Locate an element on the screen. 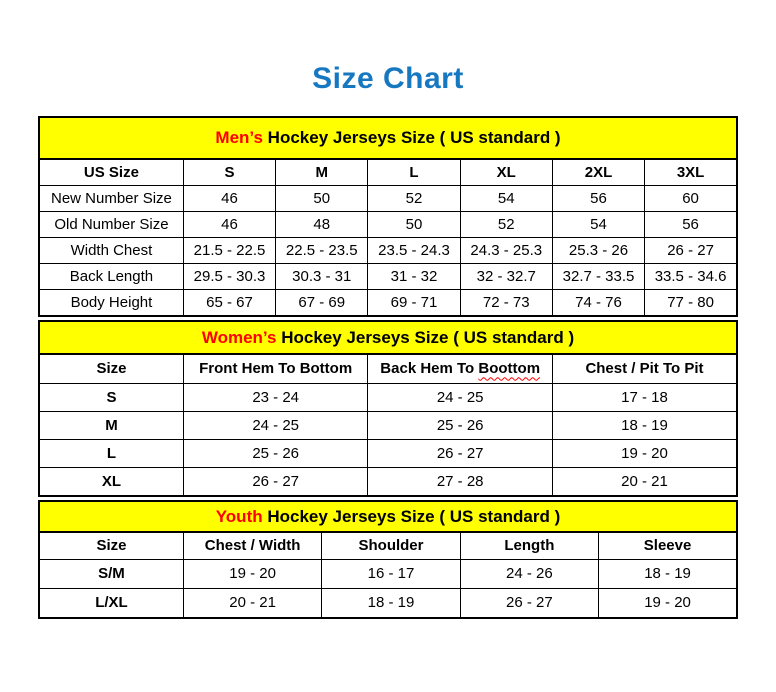 This screenshot has height=692, width=776. size-value-cell: 17 - 18 is located at coordinates (644, 397).